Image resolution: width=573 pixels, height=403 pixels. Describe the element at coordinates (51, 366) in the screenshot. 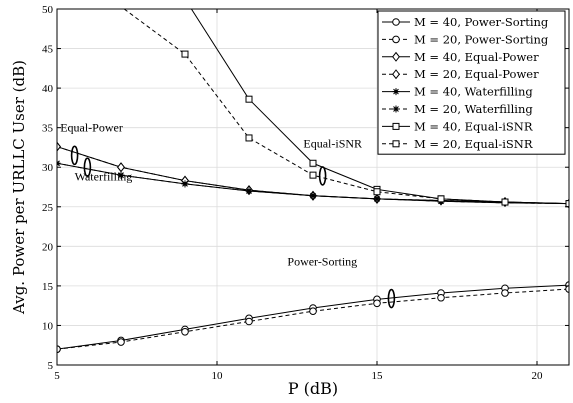

I see `y-tick-label: 5` at that location.